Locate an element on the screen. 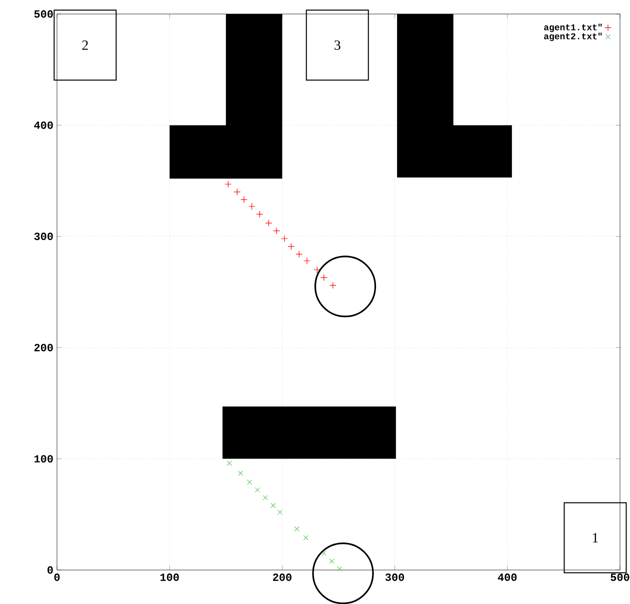 This screenshot has width=630, height=604. y-tick-label: 200 is located at coordinates (43, 348).